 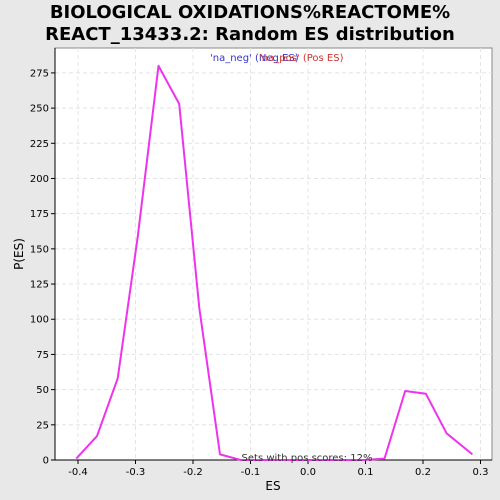 What do you see at coordinates (42, 425) in the screenshot?
I see `y-tick-label: 25` at bounding box center [42, 425].